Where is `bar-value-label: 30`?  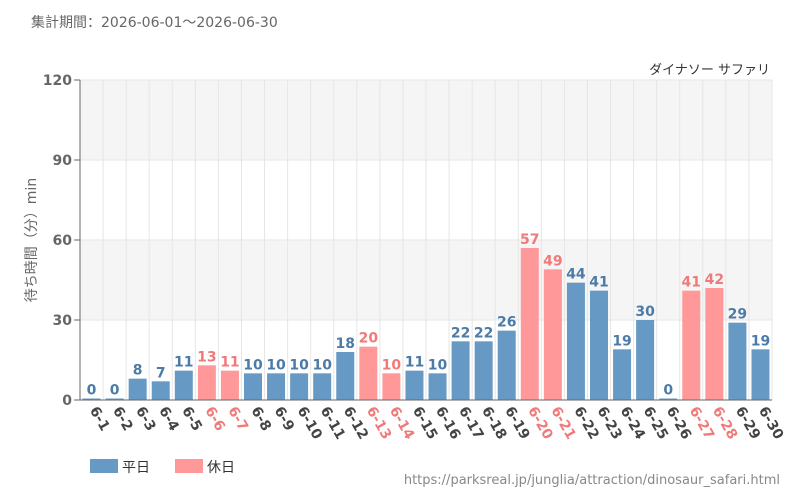
bar-value-label: 30 is located at coordinates (645, 312).